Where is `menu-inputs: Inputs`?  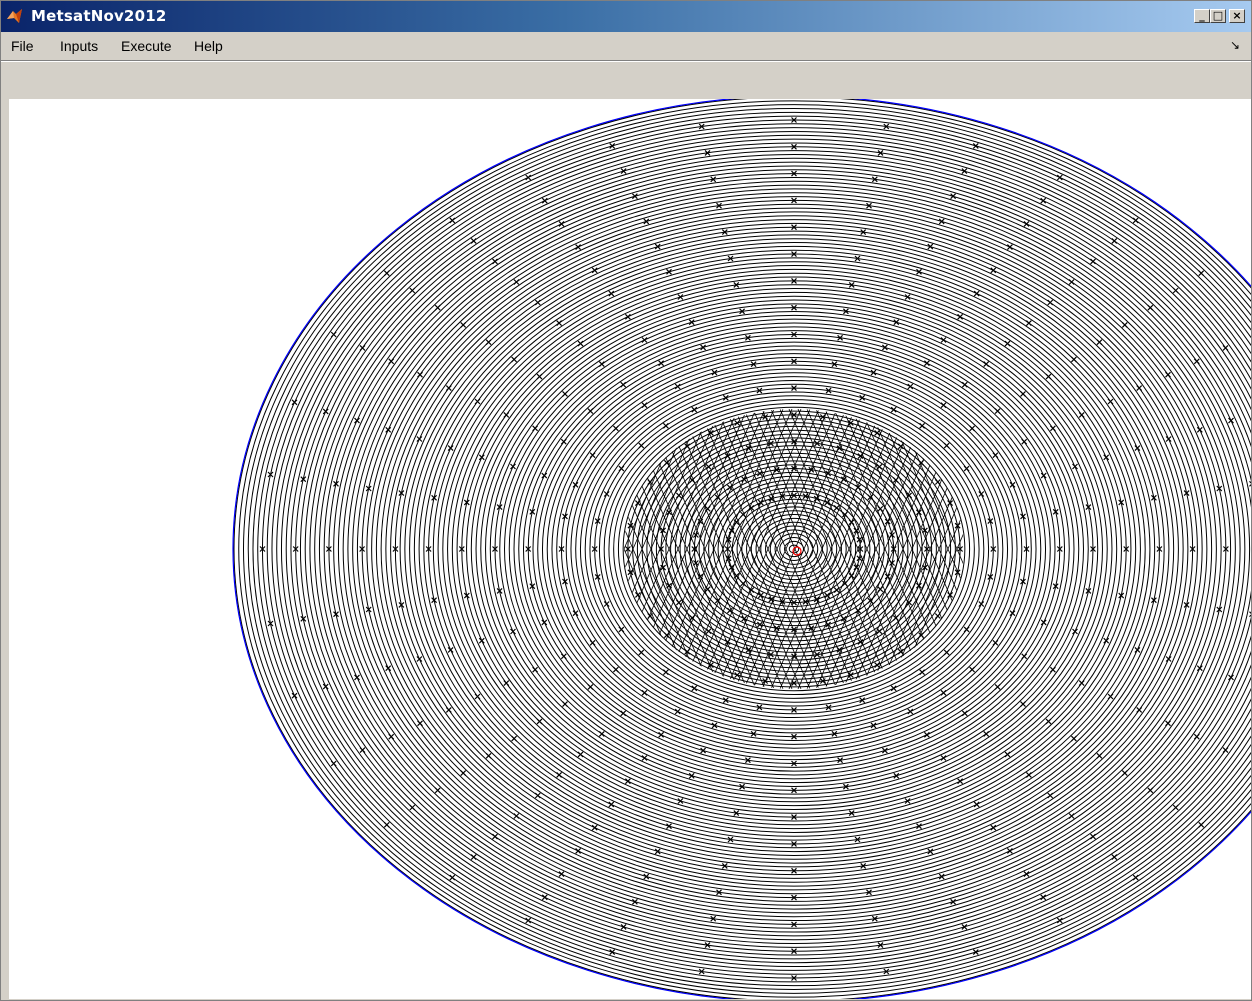
menu-inputs: Inputs is located at coordinates (79, 46).